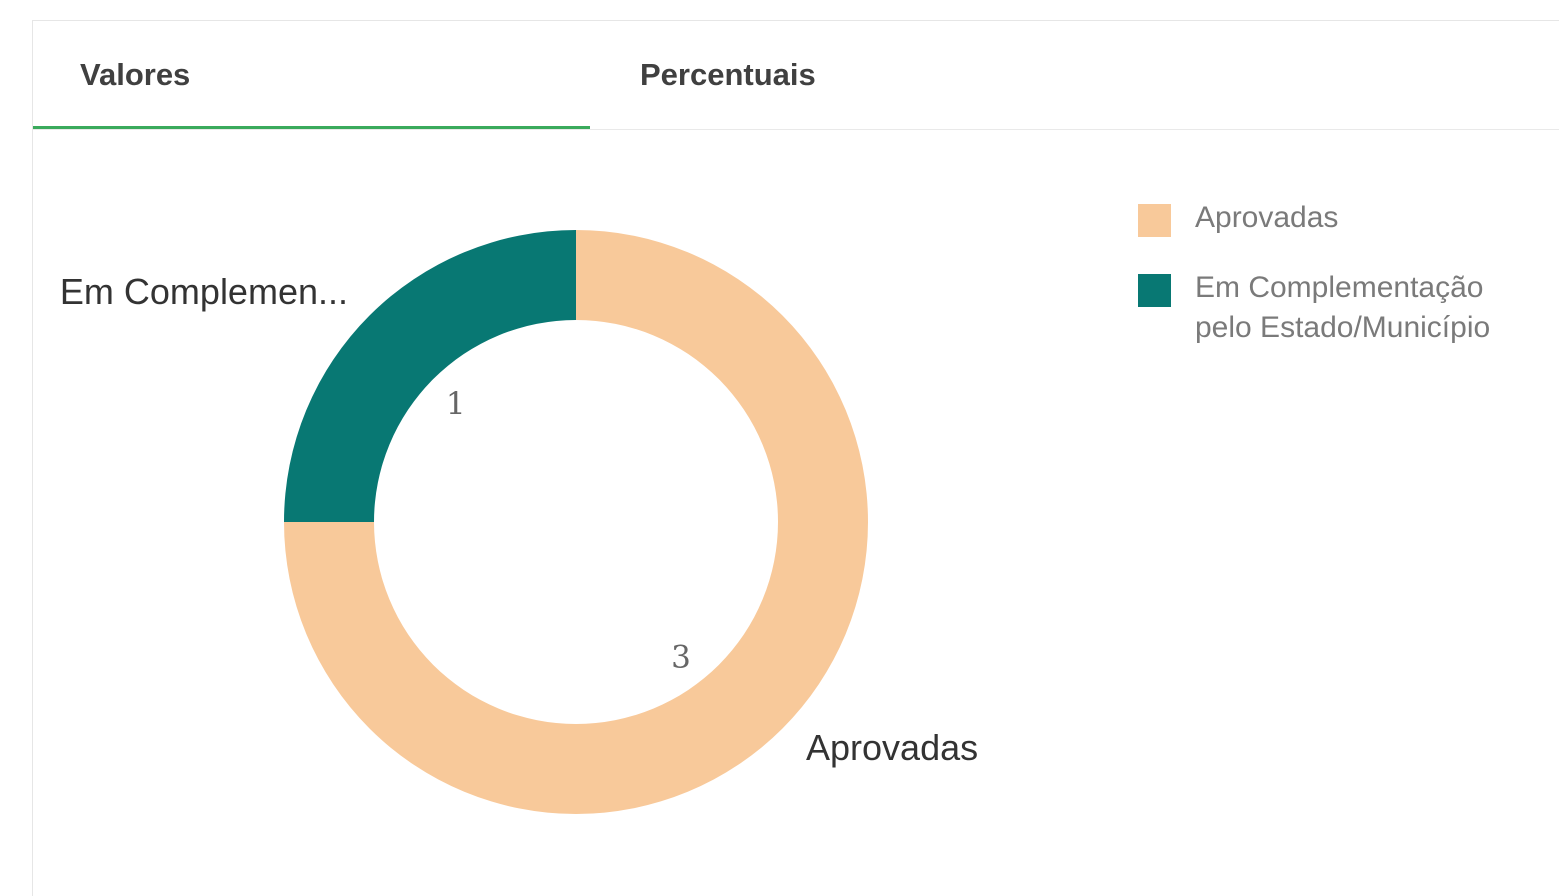 The width and height of the screenshot is (1559, 896). Describe the element at coordinates (1267, 217) in the screenshot. I see `legend-label-aprovadas: Aprovadas` at that location.